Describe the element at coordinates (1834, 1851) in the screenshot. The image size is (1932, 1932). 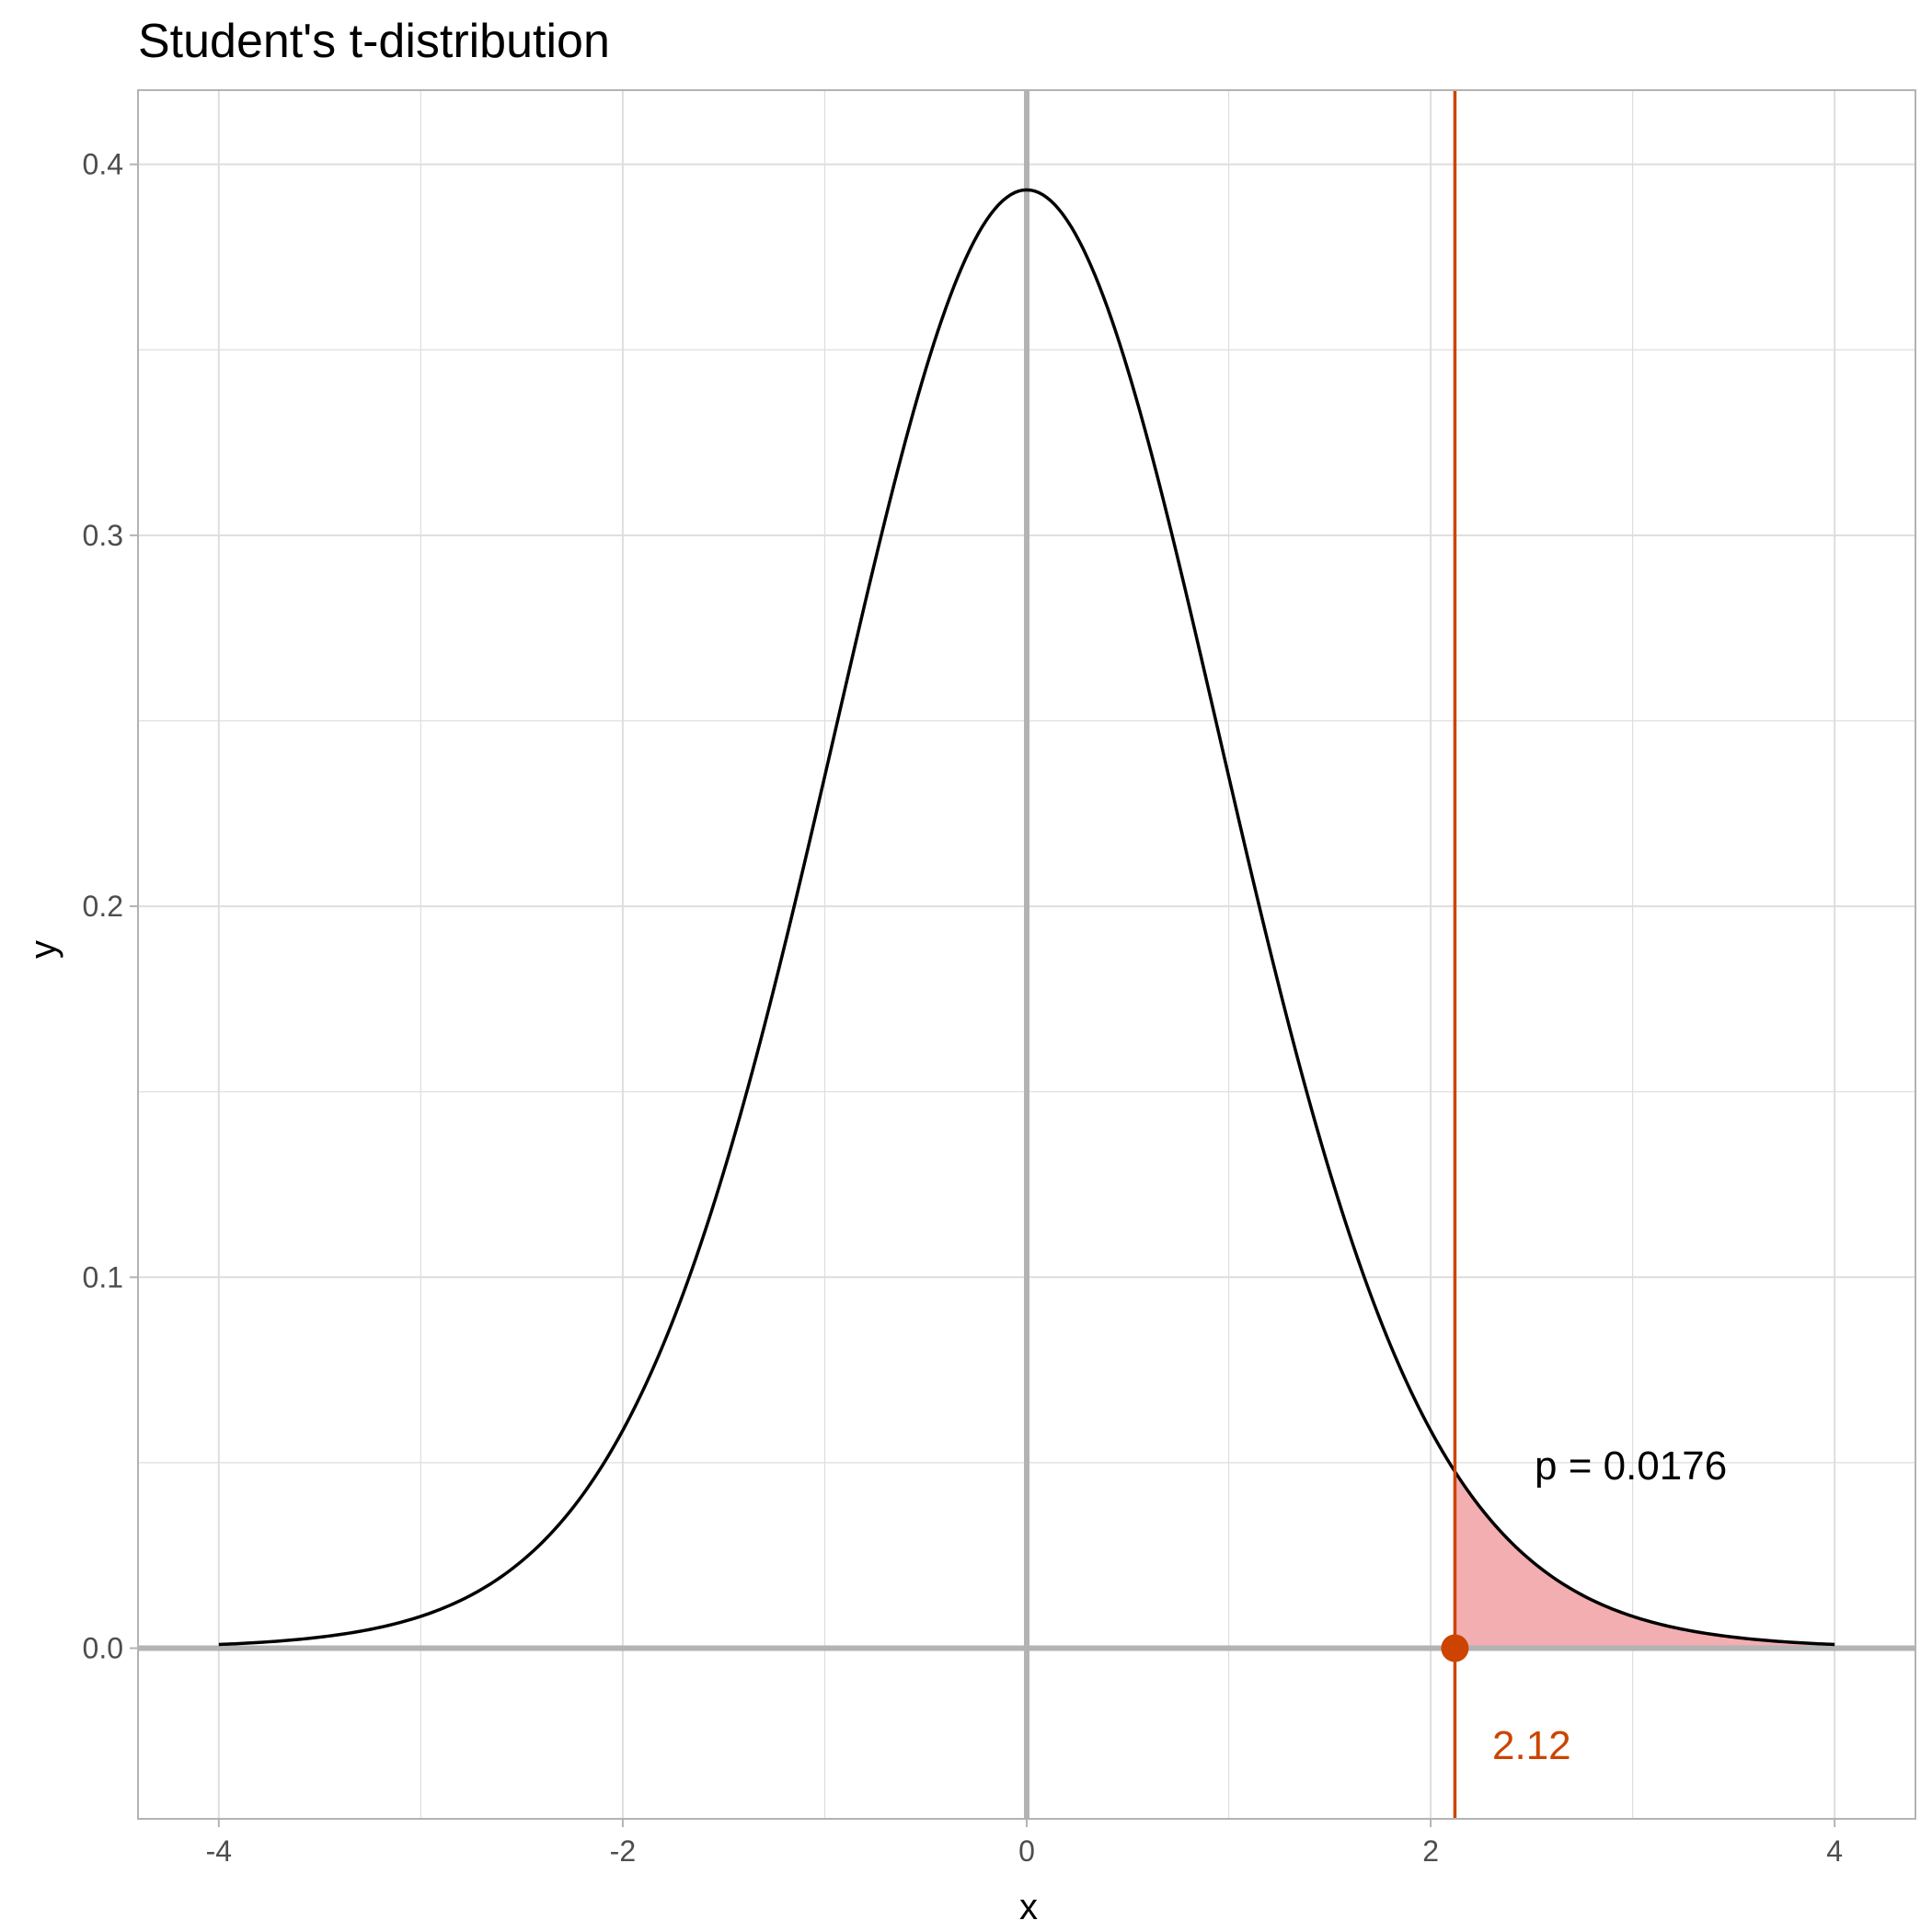
I see `x-tick-label: 4` at that location.